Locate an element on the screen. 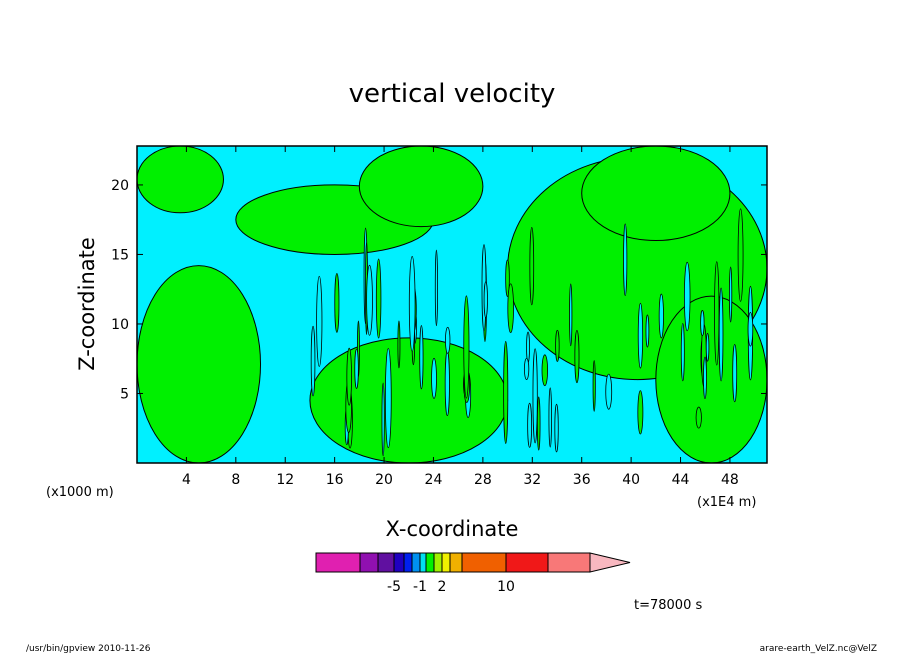  chart-title: vertical velocity is located at coordinates (452, 94).